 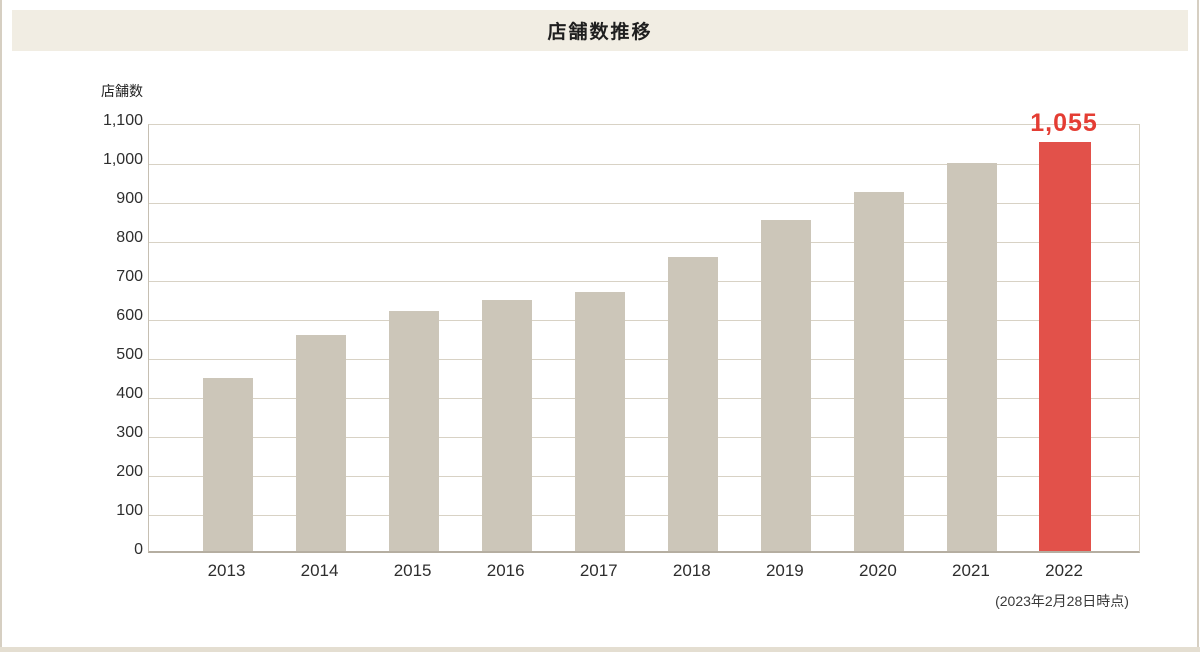 I want to click on page-border-right, so click(x=1198, y=326).